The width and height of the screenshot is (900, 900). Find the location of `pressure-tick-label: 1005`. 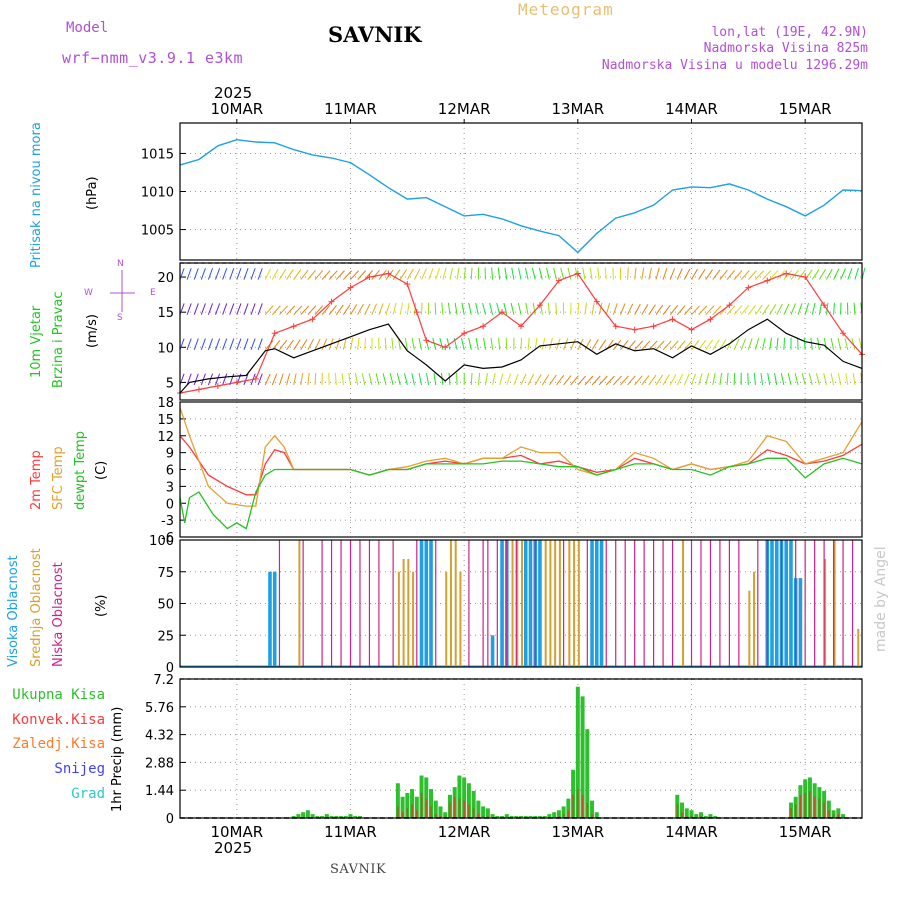

pressure-tick-label: 1005 is located at coordinates (157, 231).